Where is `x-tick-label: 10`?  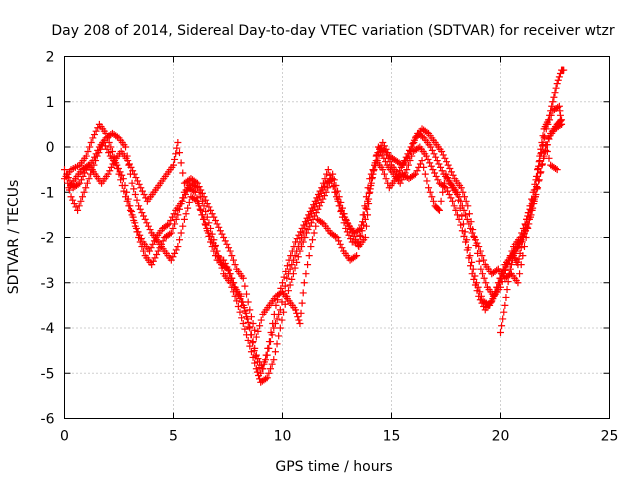
x-tick-label: 10 is located at coordinates (283, 437).